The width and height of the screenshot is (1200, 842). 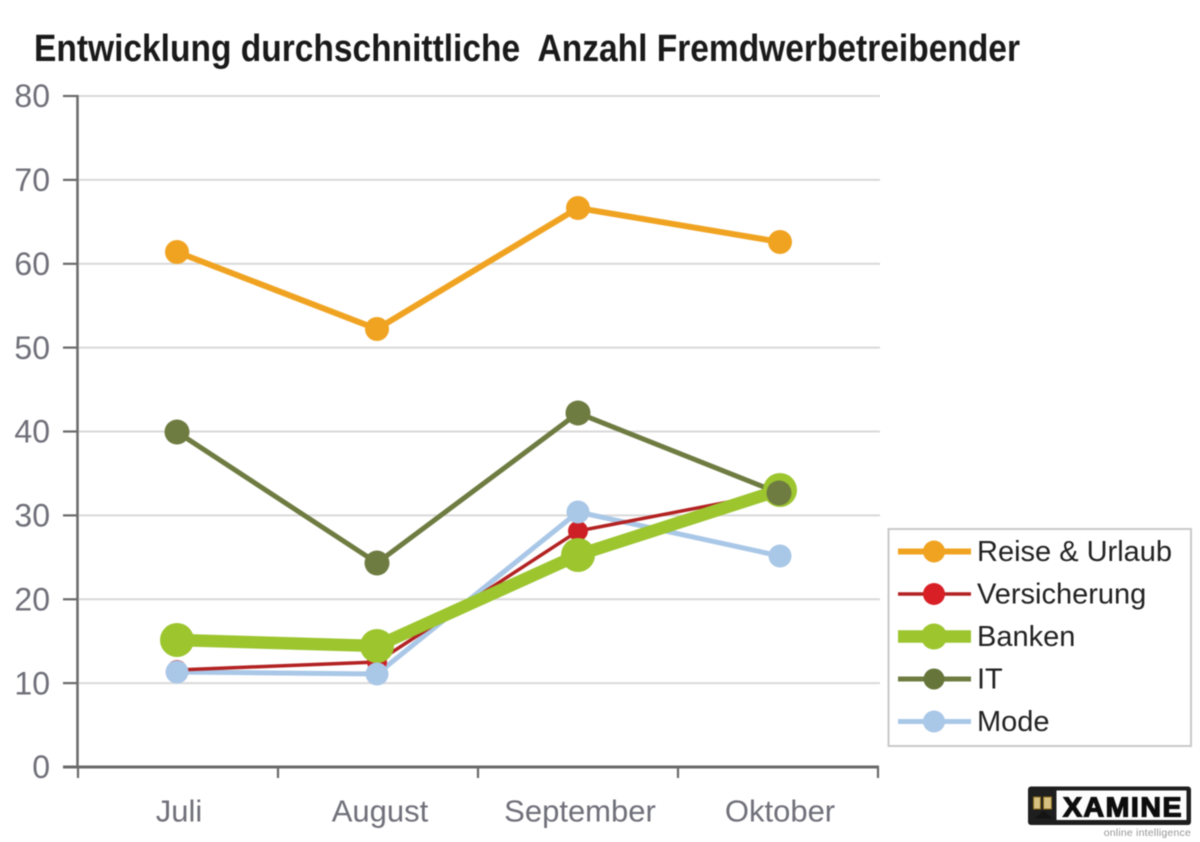 I want to click on svg-text: 50, so click(x=32, y=348).